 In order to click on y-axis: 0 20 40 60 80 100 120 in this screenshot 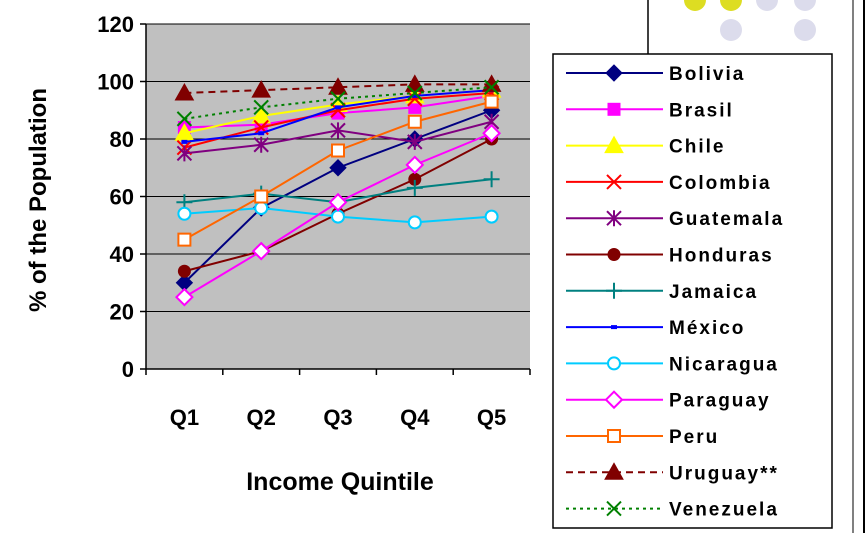, I will do `click(122, 197)`.